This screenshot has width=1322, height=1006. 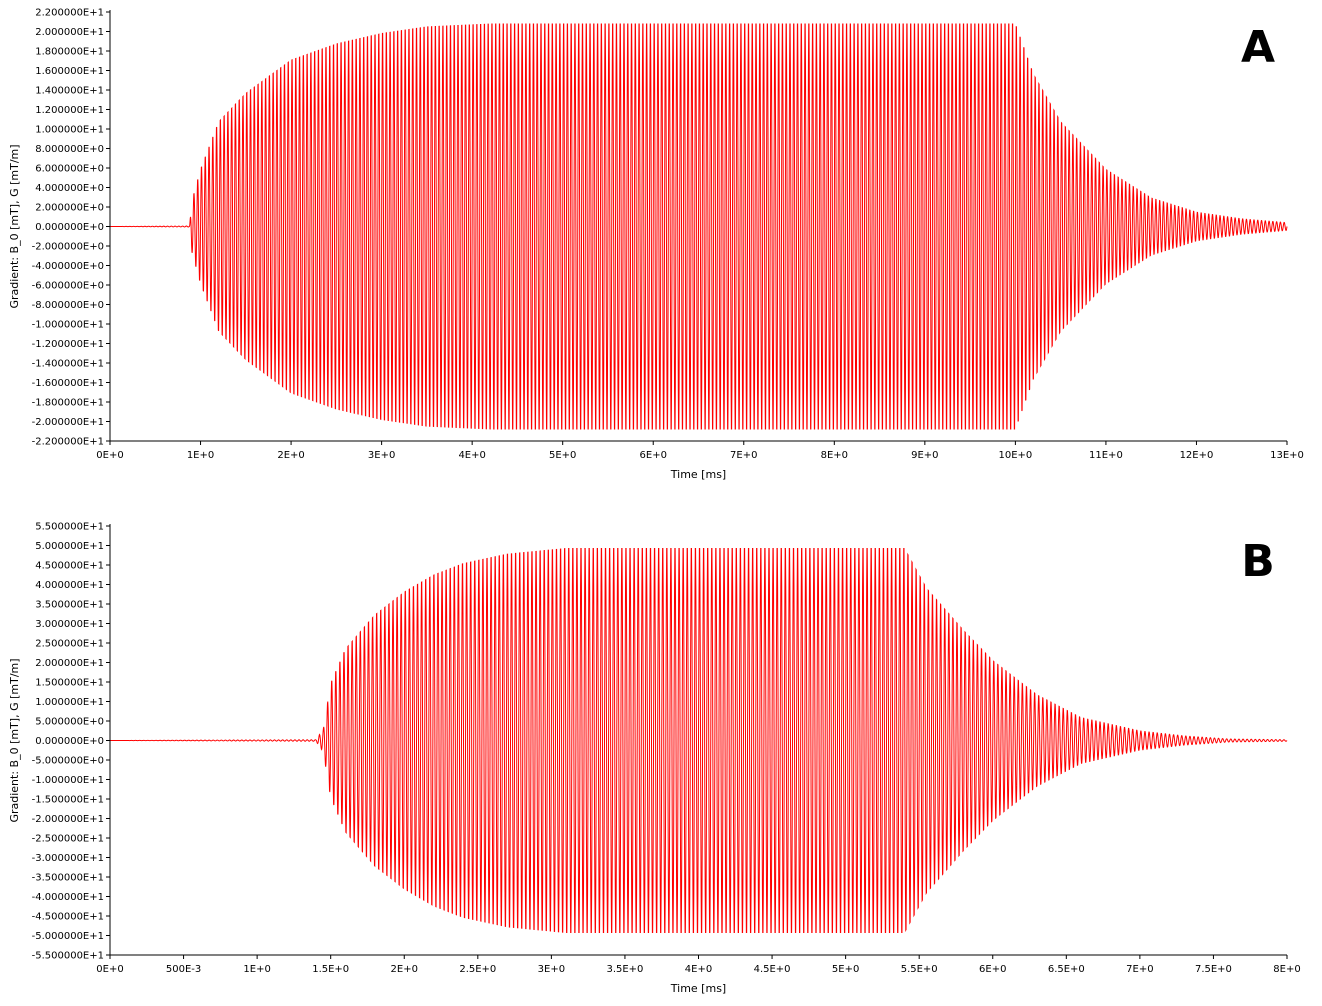 I want to click on x-tick-label: 9E+0, so click(x=924, y=455).